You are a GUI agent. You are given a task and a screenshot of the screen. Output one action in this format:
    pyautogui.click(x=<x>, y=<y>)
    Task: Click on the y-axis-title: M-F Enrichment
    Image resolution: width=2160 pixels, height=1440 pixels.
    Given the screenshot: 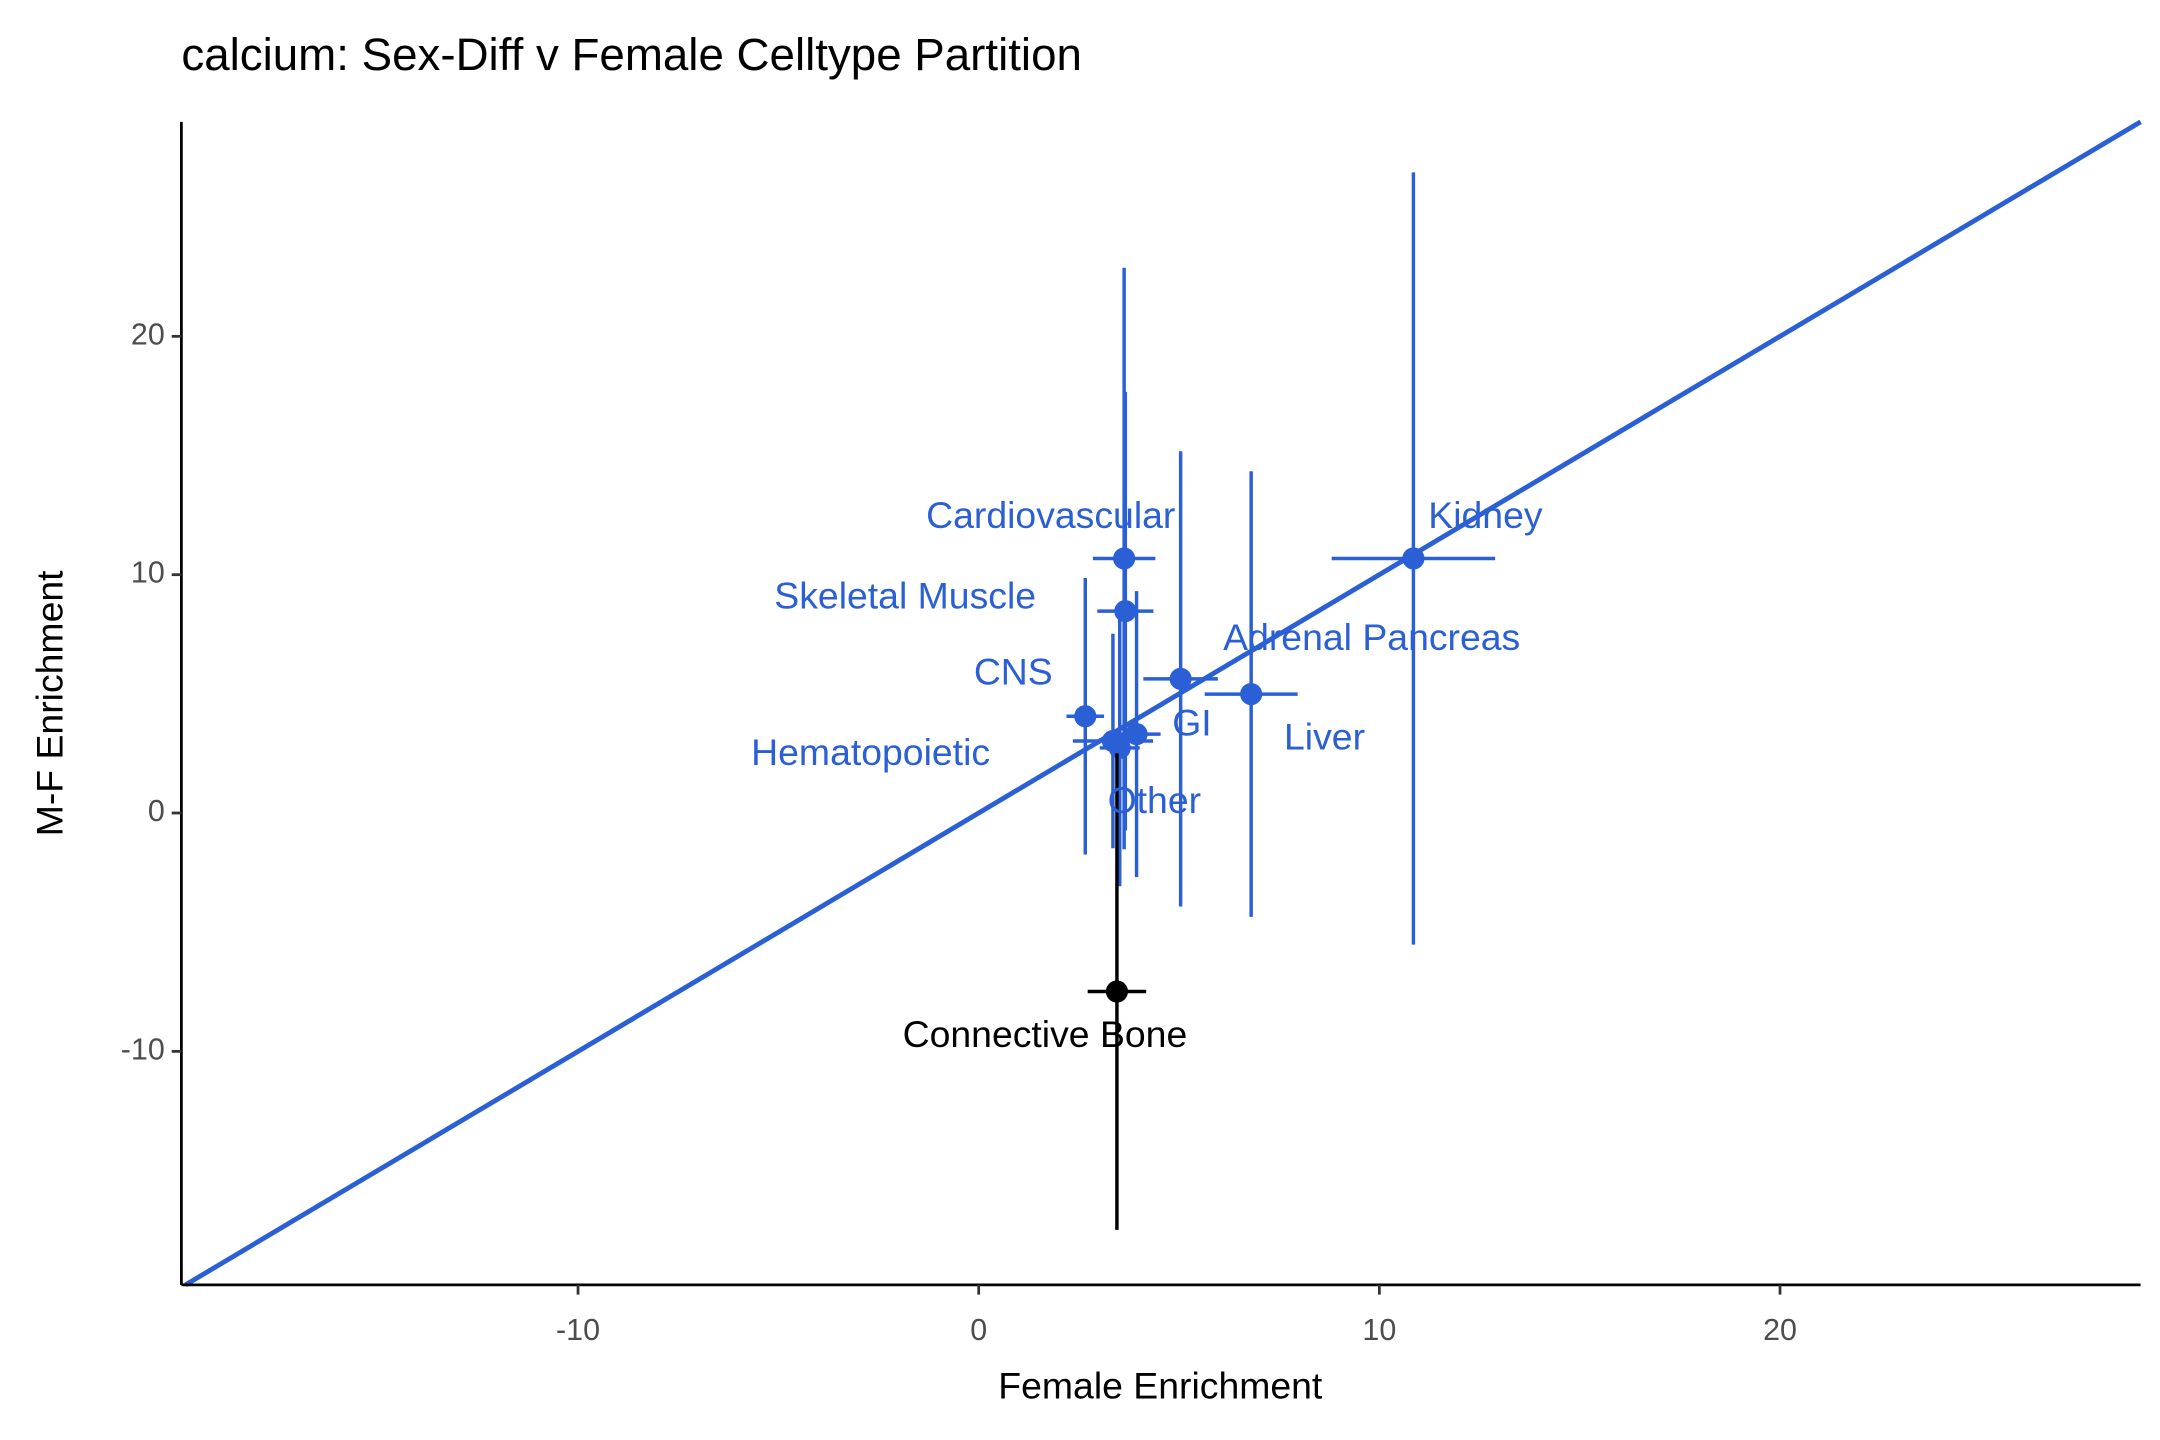 What is the action you would take?
    pyautogui.click(x=49, y=703)
    